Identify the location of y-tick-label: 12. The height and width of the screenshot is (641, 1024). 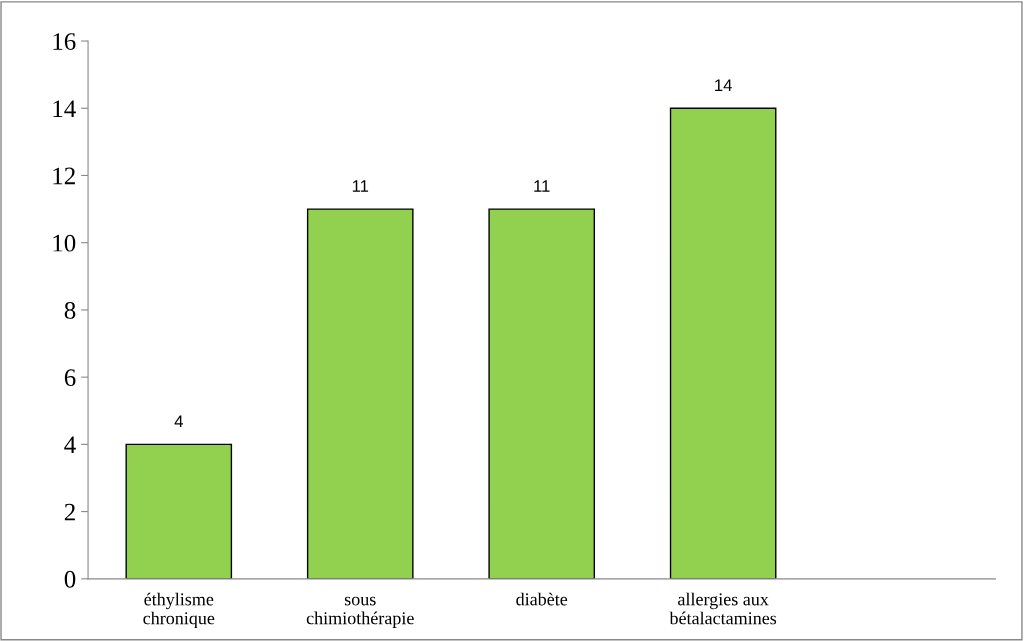
(64, 176).